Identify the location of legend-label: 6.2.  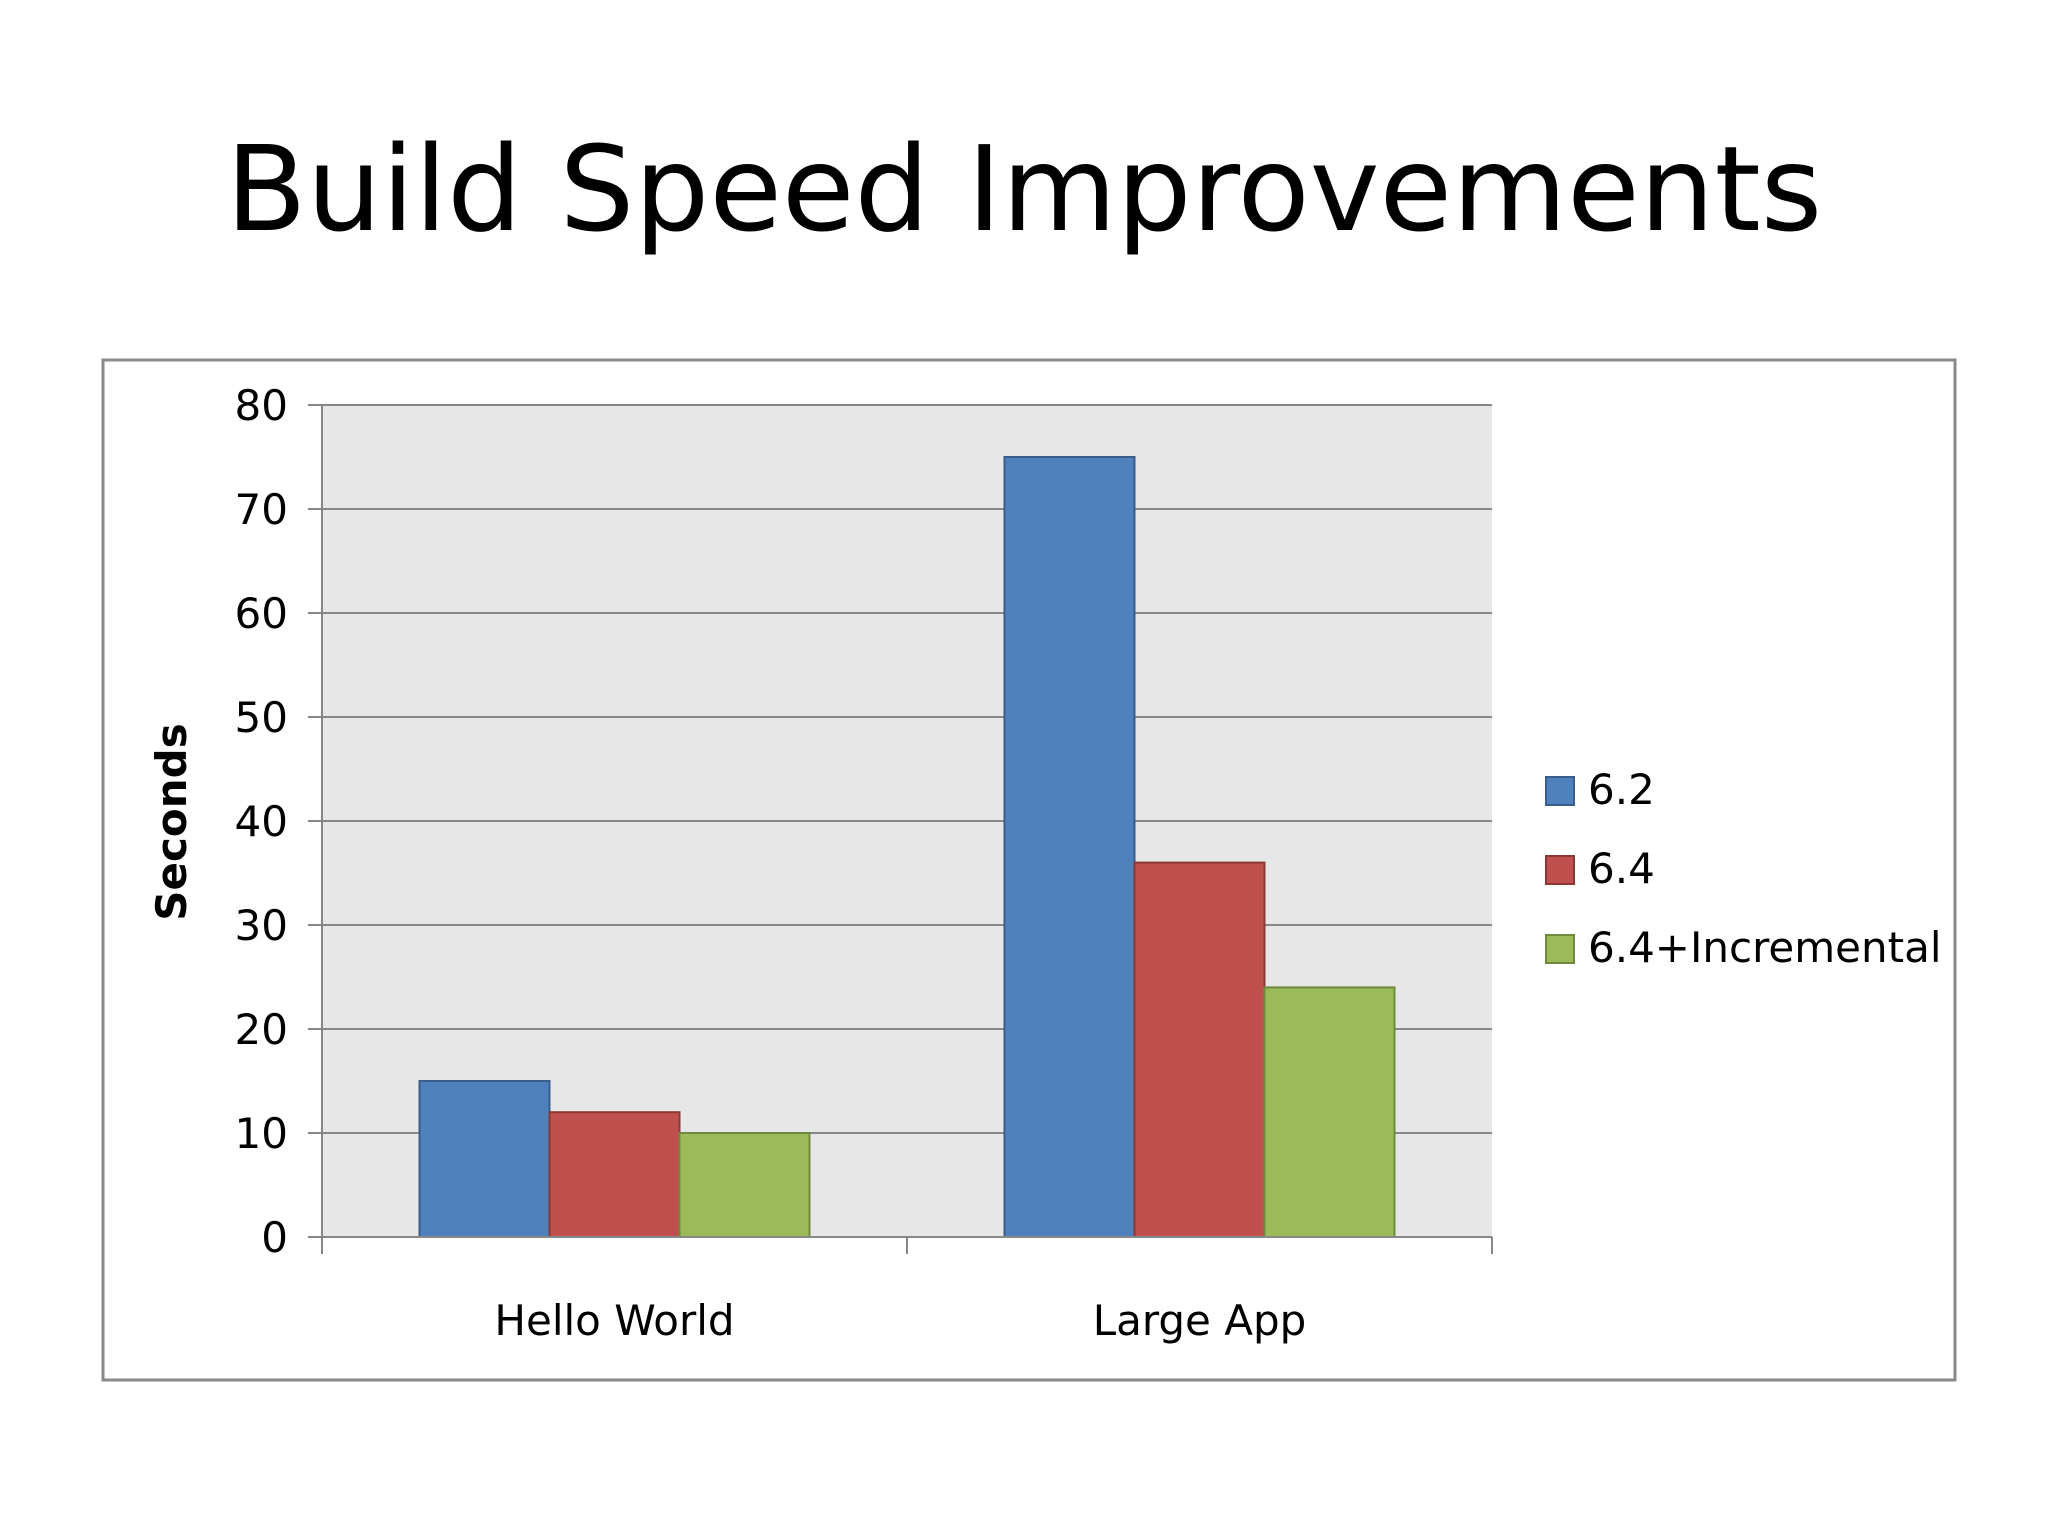
(1621, 789).